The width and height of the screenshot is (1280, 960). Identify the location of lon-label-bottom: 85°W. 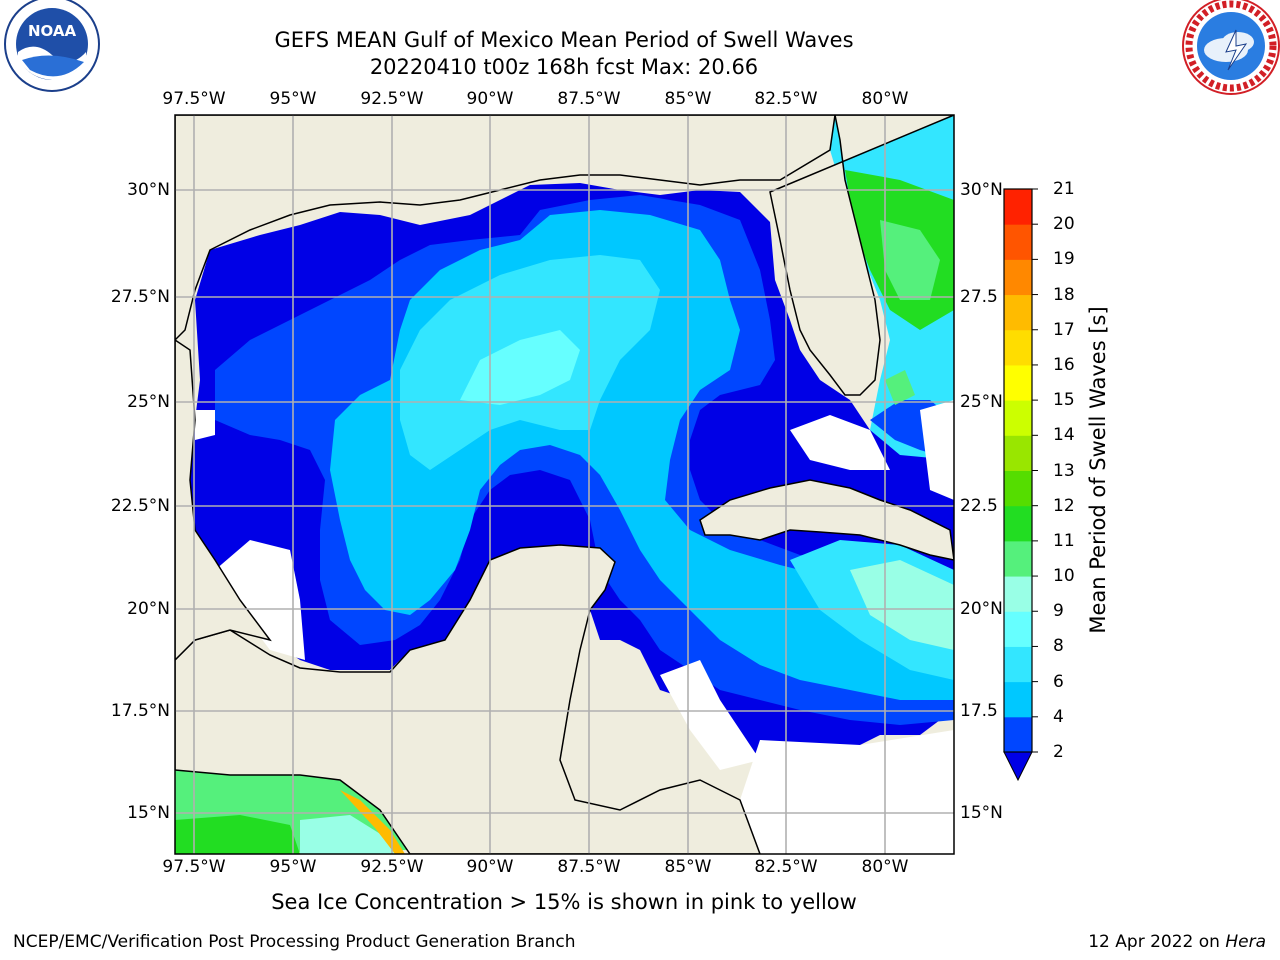
(688, 867).